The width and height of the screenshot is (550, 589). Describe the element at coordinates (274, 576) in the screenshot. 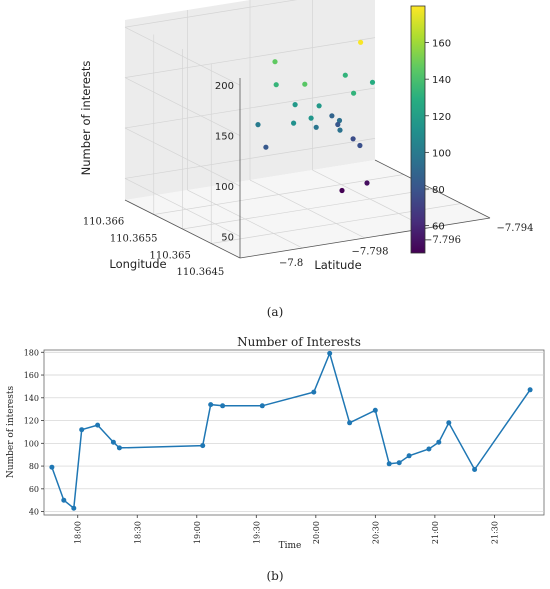

I see `figure-b-caption: (b)` at that location.